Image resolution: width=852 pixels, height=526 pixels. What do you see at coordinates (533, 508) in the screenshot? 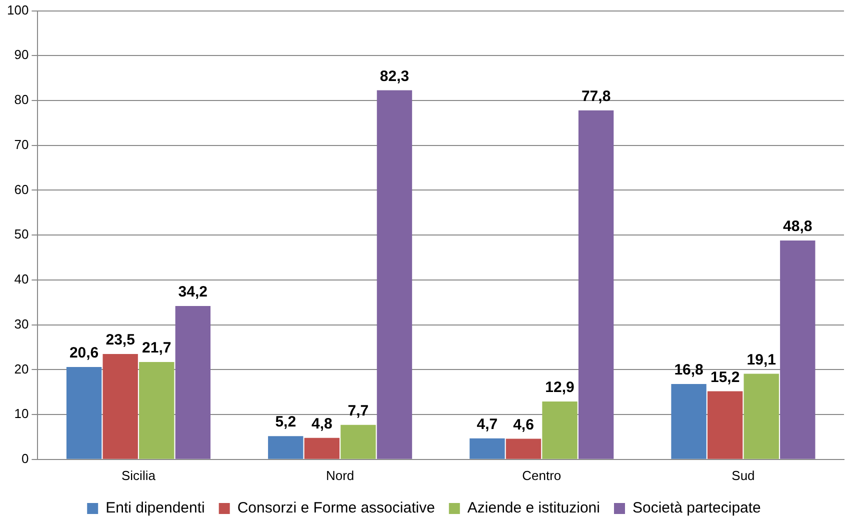
I see `legend-label: Aziende e istituzioni` at bounding box center [533, 508].